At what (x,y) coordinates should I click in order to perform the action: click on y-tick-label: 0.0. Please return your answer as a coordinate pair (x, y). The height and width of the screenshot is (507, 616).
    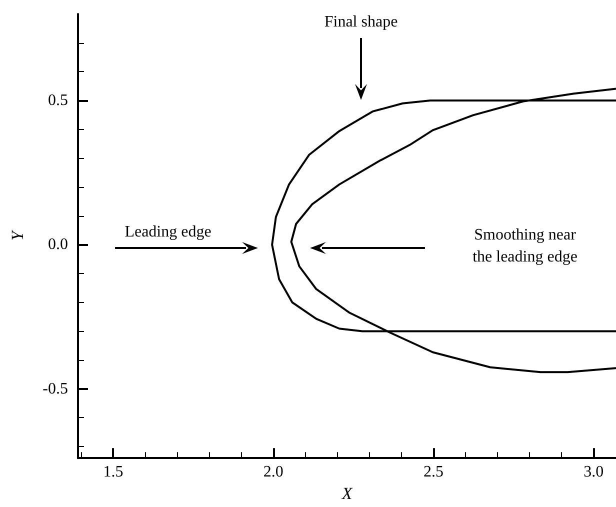
    Looking at the image, I should click on (58, 245).